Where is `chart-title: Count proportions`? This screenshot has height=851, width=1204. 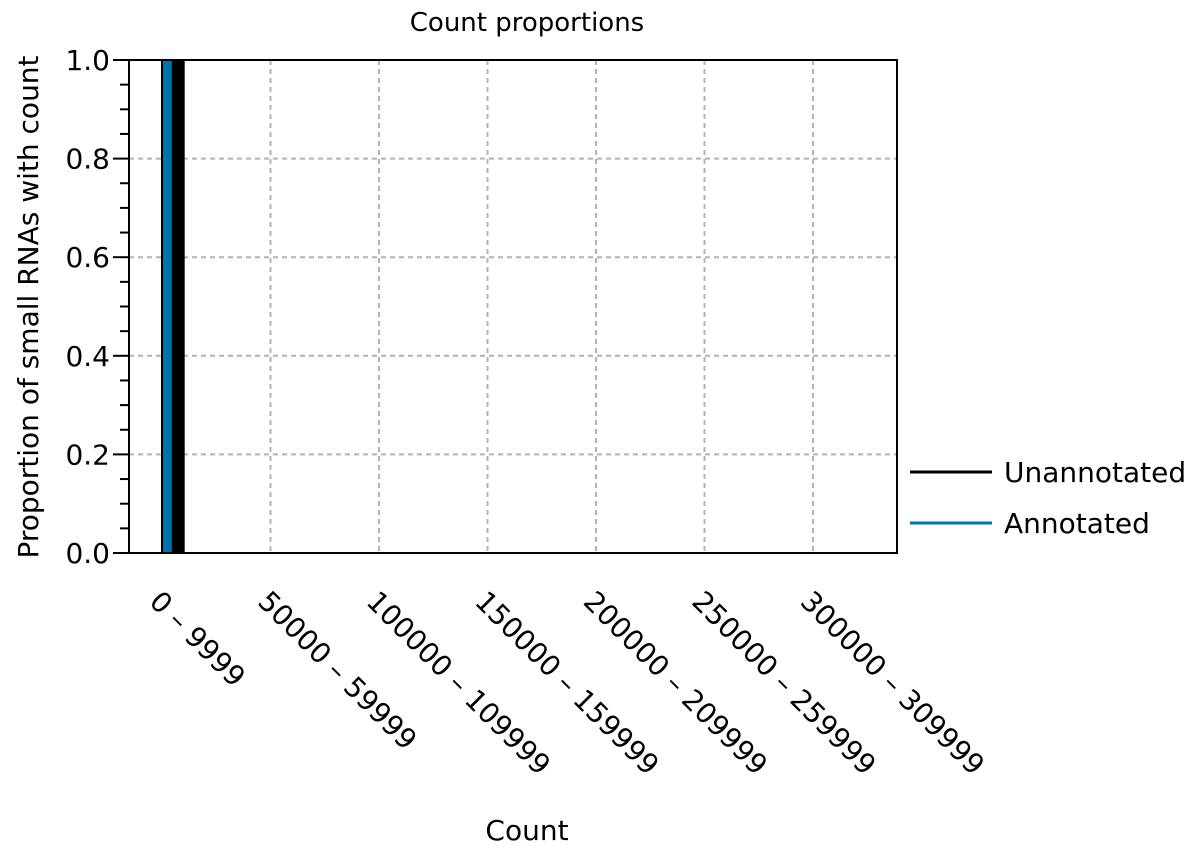 chart-title: Count proportions is located at coordinates (527, 23).